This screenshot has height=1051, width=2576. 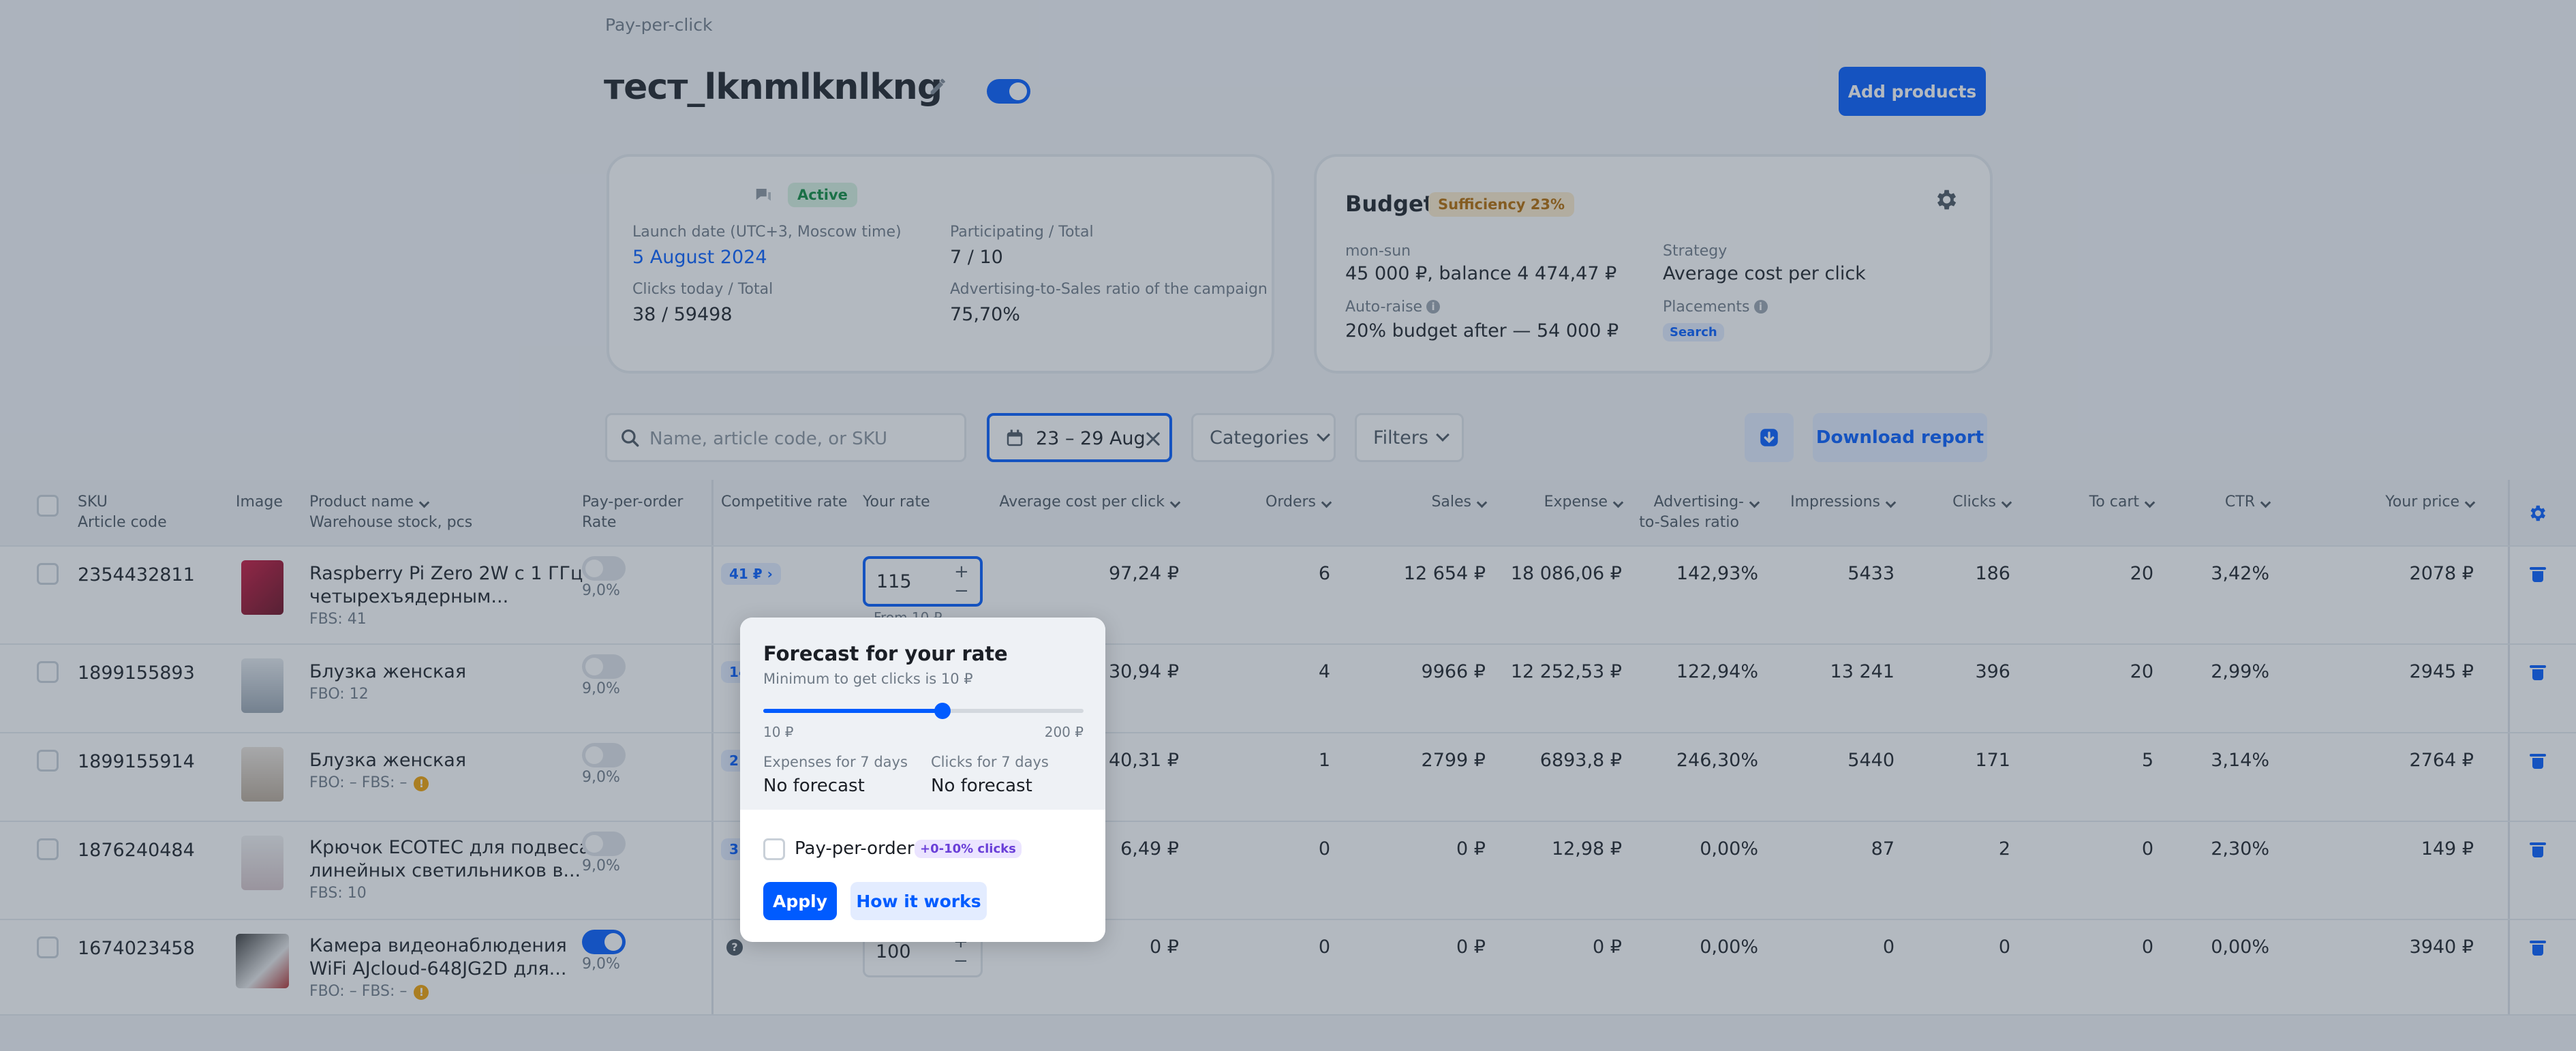 What do you see at coordinates (961, 572) in the screenshot?
I see `increment-icon: +` at bounding box center [961, 572].